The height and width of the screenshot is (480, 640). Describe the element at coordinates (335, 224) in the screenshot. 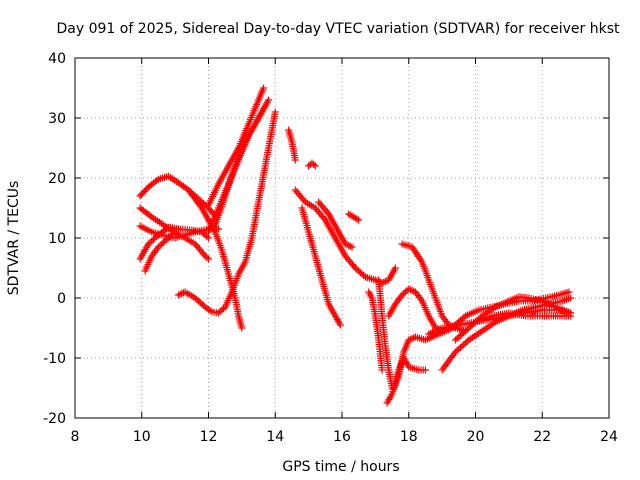

I see `series-trace-o` at that location.